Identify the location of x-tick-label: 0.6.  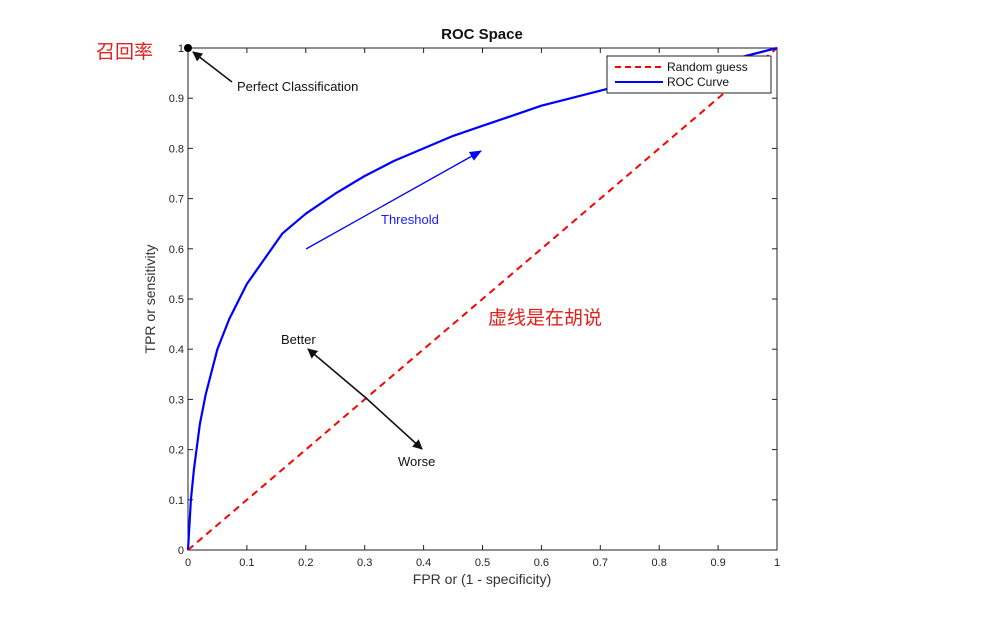
(541, 563).